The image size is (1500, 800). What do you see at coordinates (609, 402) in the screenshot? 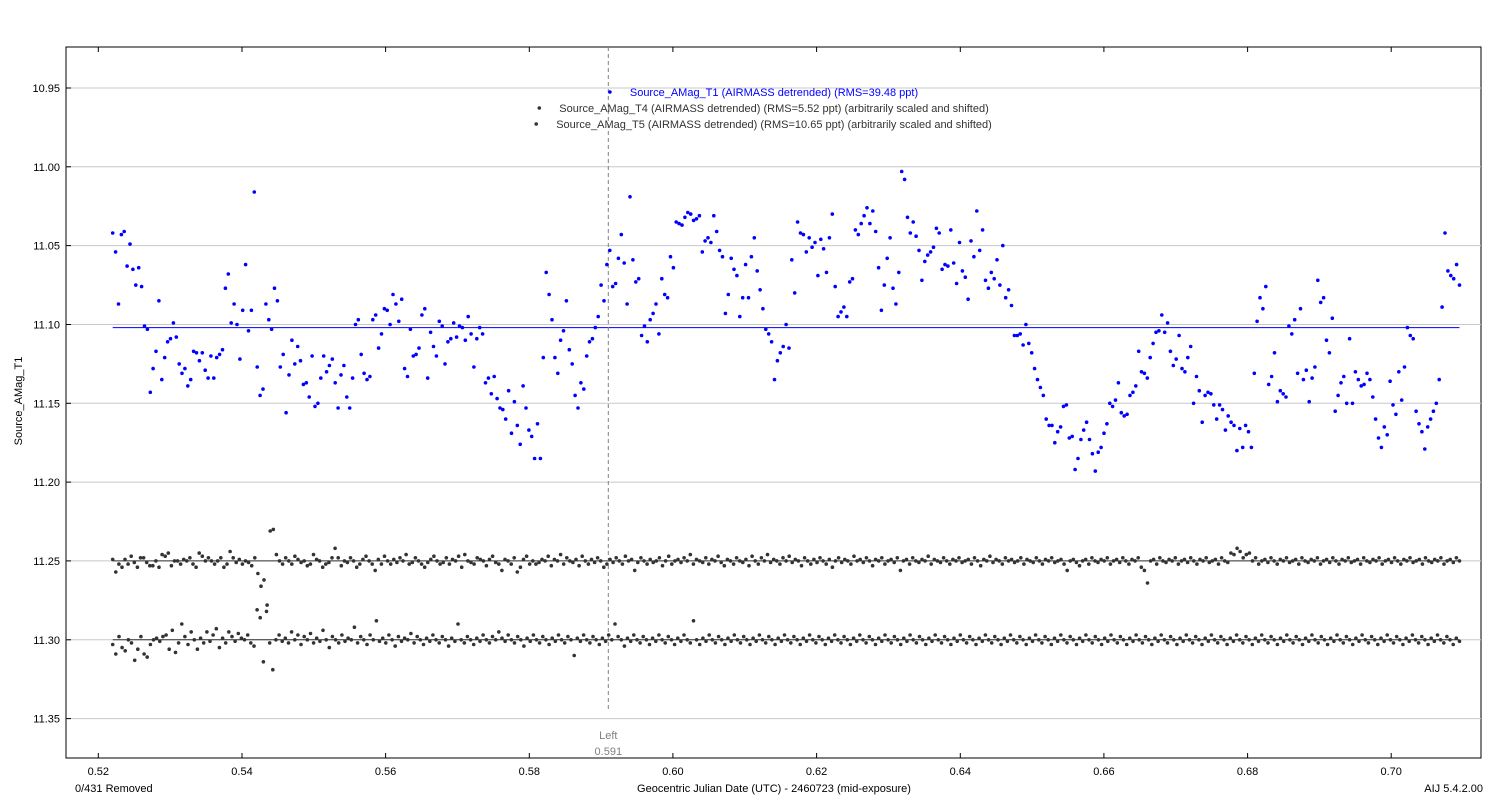
I see `left-marker: Left 0.591` at bounding box center [609, 402].